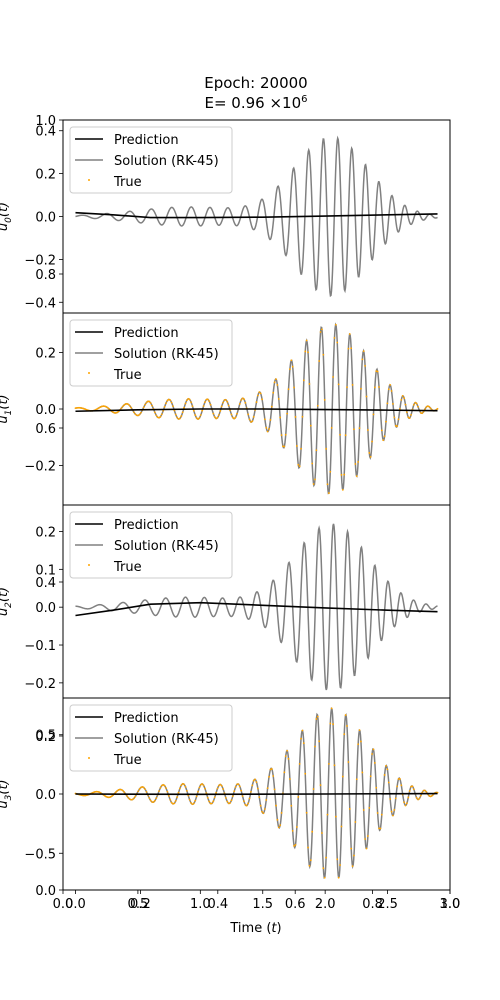 The height and width of the screenshot is (1000, 500). Describe the element at coordinates (255, 928) in the screenshot. I see `x-axis-label: Time (t)` at that location.